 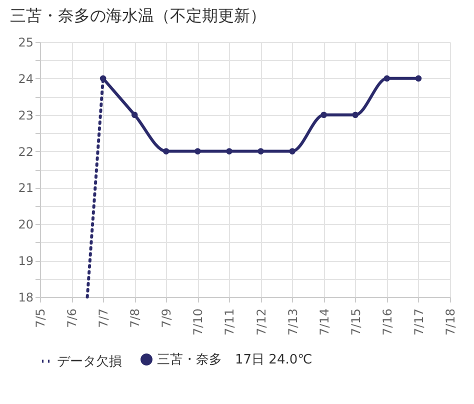 I want to click on x-tick-label: 7/5, so click(x=41, y=318).